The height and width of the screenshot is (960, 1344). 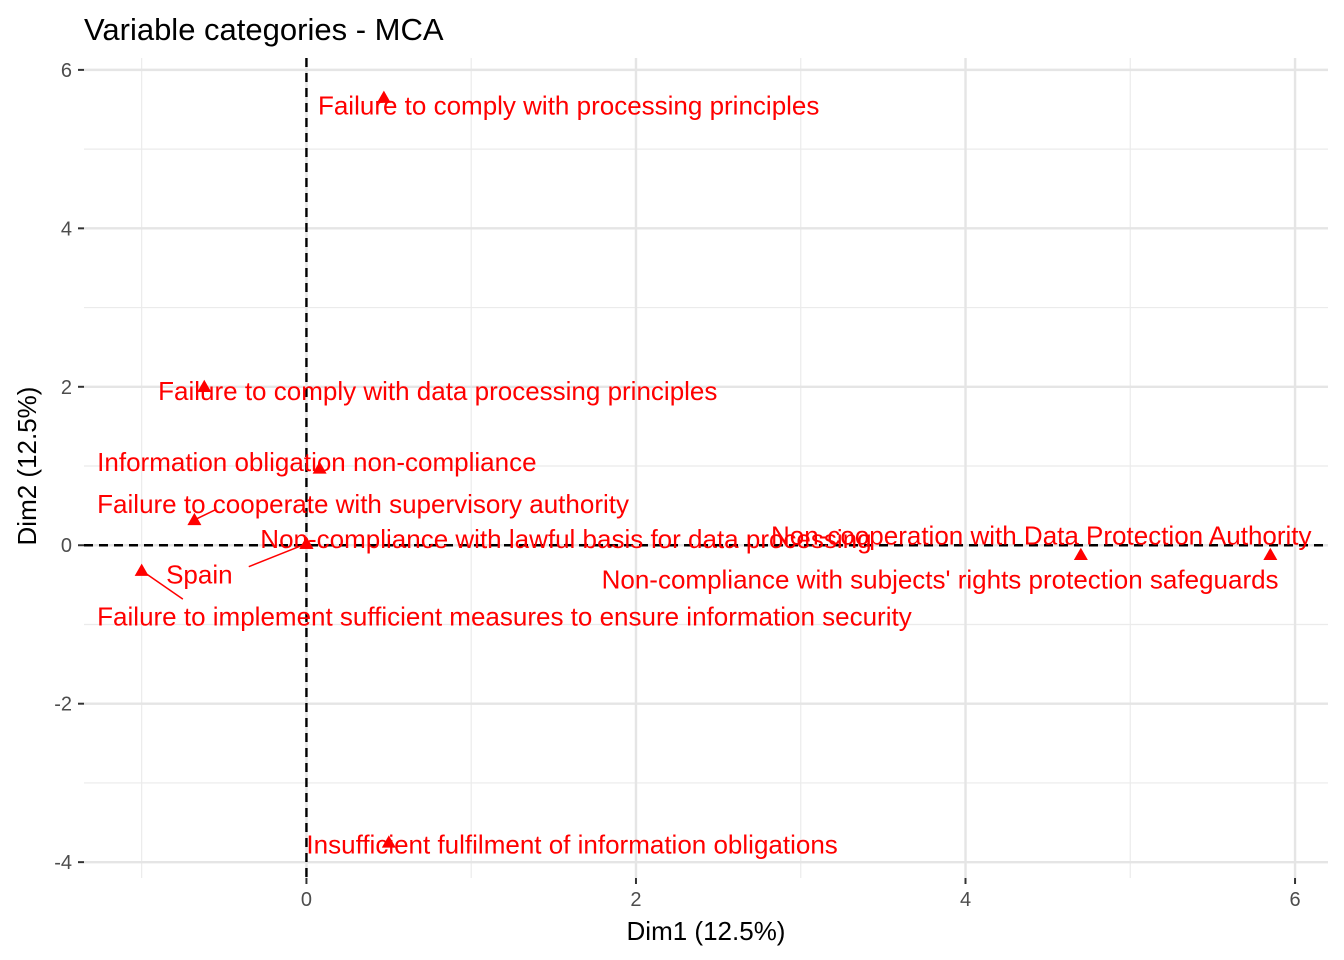 What do you see at coordinates (66, 71) in the screenshot?
I see `y-tick-label: 6` at bounding box center [66, 71].